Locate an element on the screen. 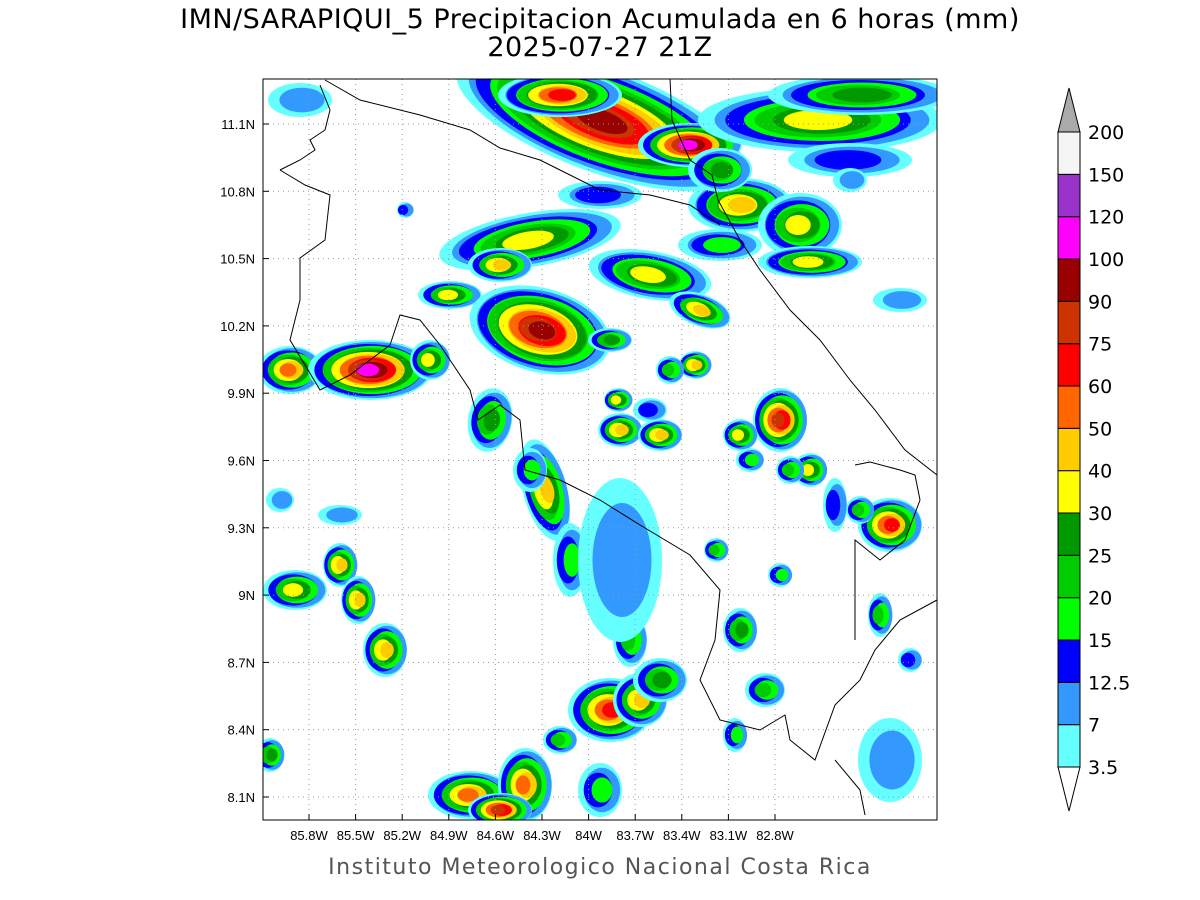 Image resolution: width=1200 pixels, height=900 pixels. colorbar-label: 150 is located at coordinates (1106, 175).